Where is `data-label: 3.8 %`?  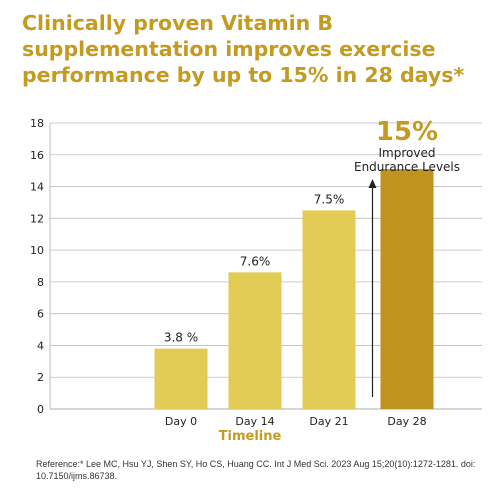
data-label: 3.8 % is located at coordinates (181, 338).